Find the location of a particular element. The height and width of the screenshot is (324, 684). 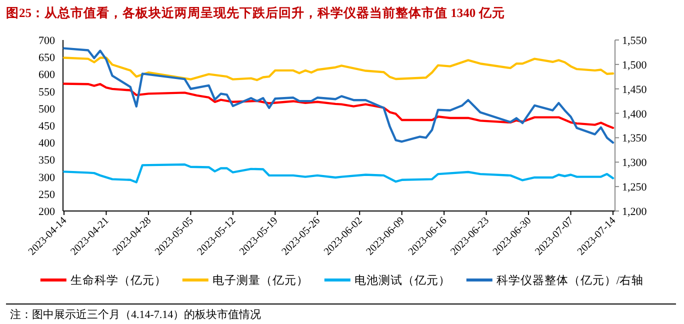

y2-tick-label: 1,400 is located at coordinates (635, 114).